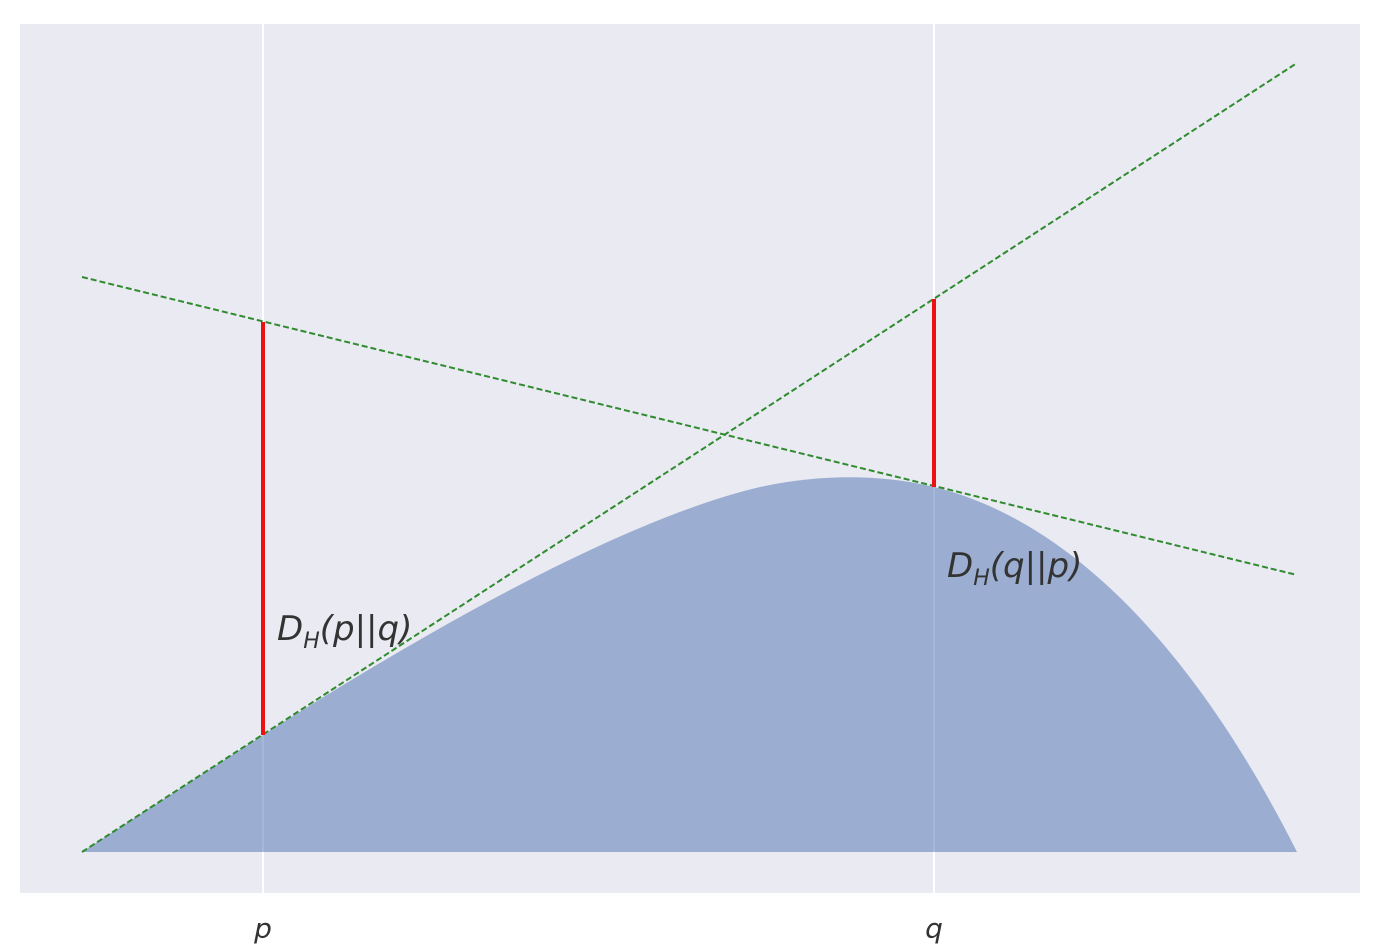  What do you see at coordinates (1036, 566) in the screenshot?
I see `annotation-argument: (q||p)` at bounding box center [1036, 566].